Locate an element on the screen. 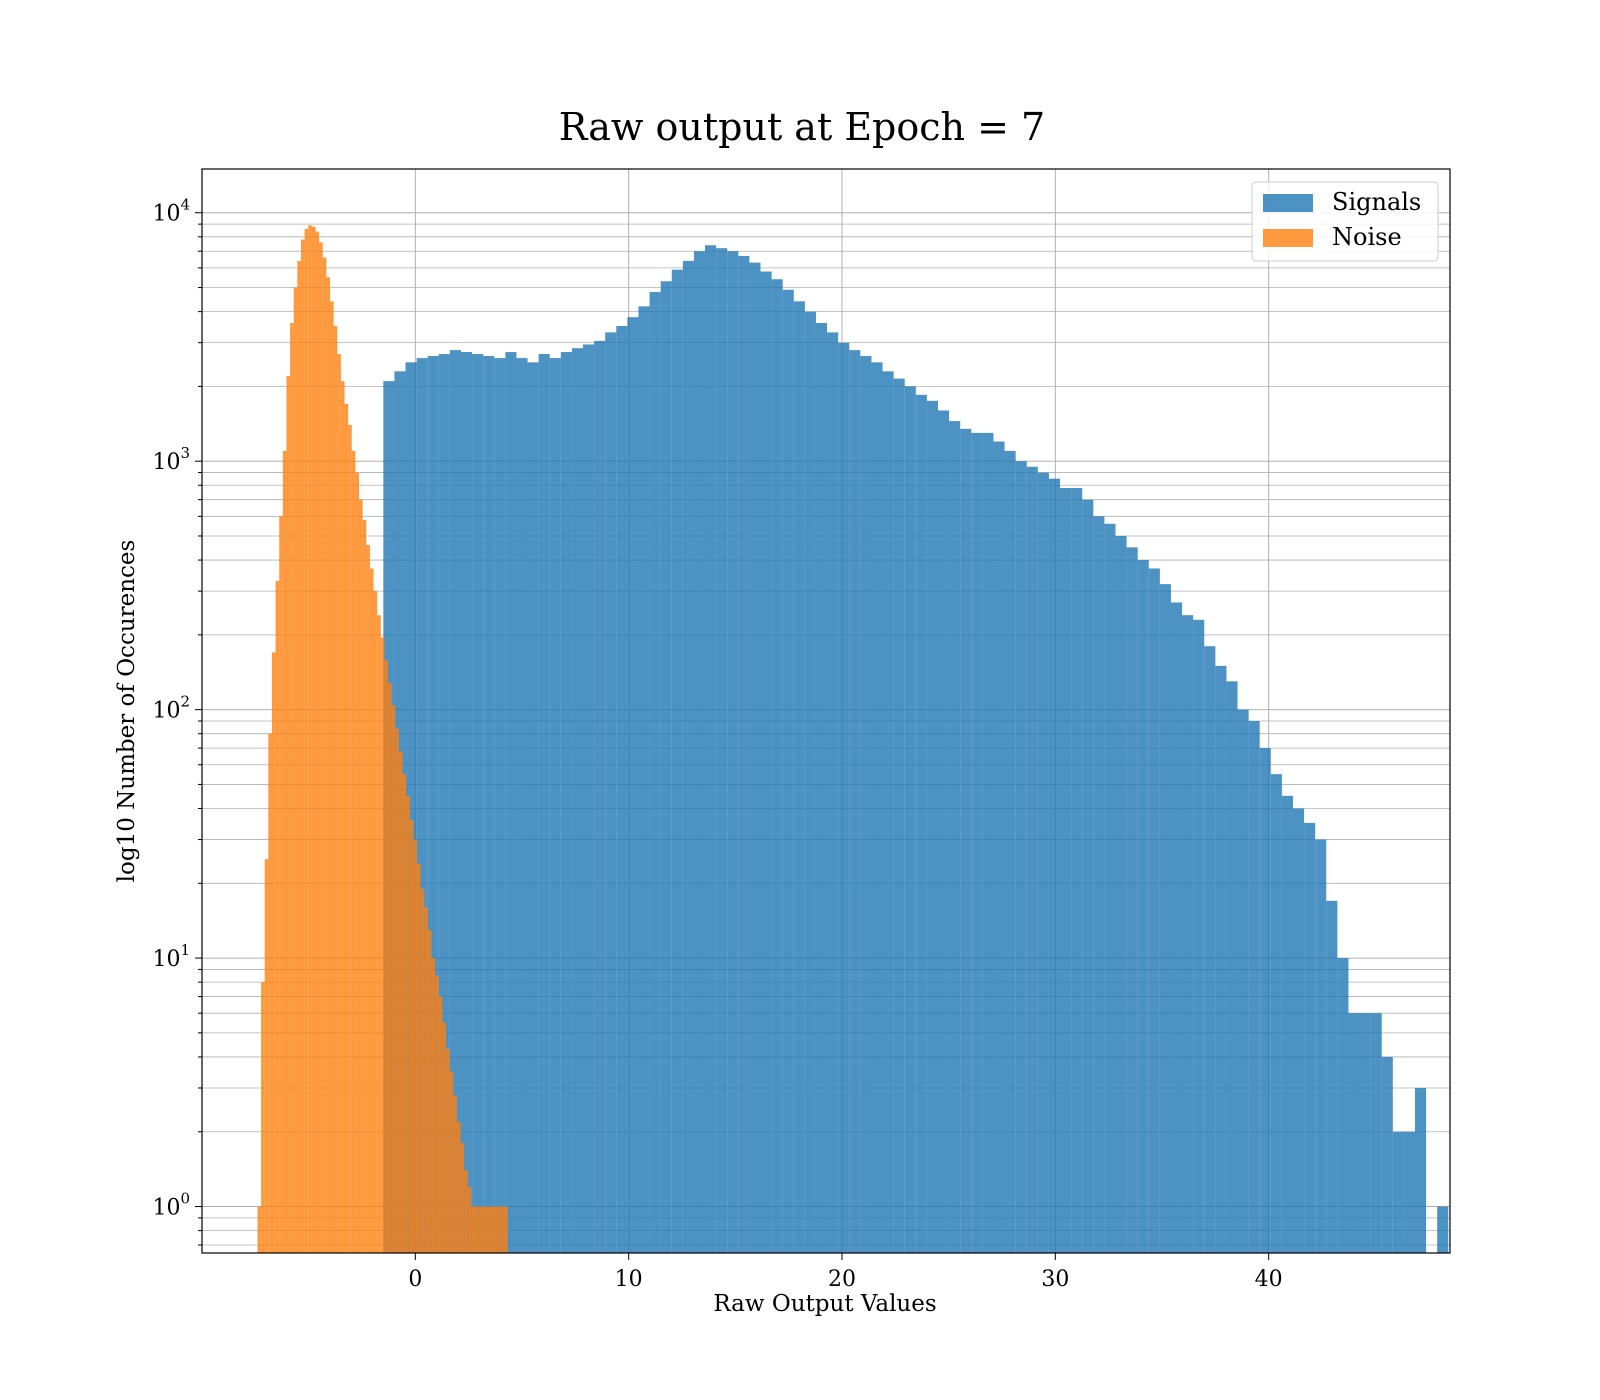 Image resolution: width=1600 pixels, height=1400 pixels. x-axis-ticks: 0 10 20 30 40 is located at coordinates (845, 1272).